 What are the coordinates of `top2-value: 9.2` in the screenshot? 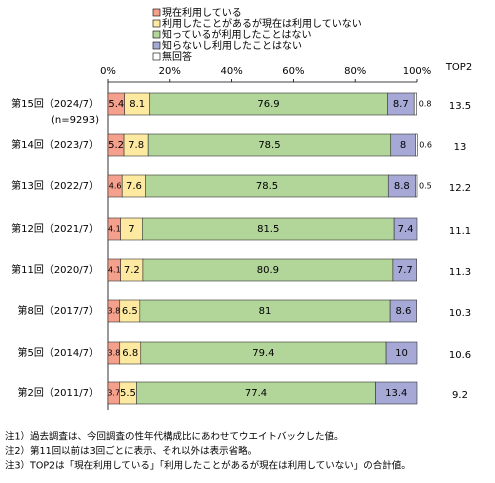 It's located at (460, 395).